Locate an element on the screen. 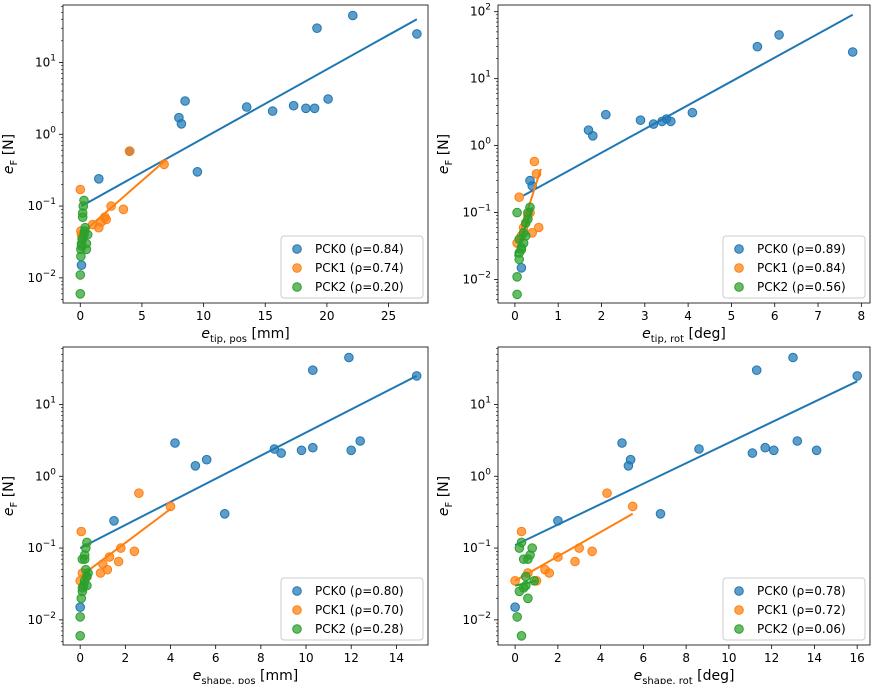 The width and height of the screenshot is (877, 684). legend-entry: PCK1 (ρ=0.84) is located at coordinates (801, 268).